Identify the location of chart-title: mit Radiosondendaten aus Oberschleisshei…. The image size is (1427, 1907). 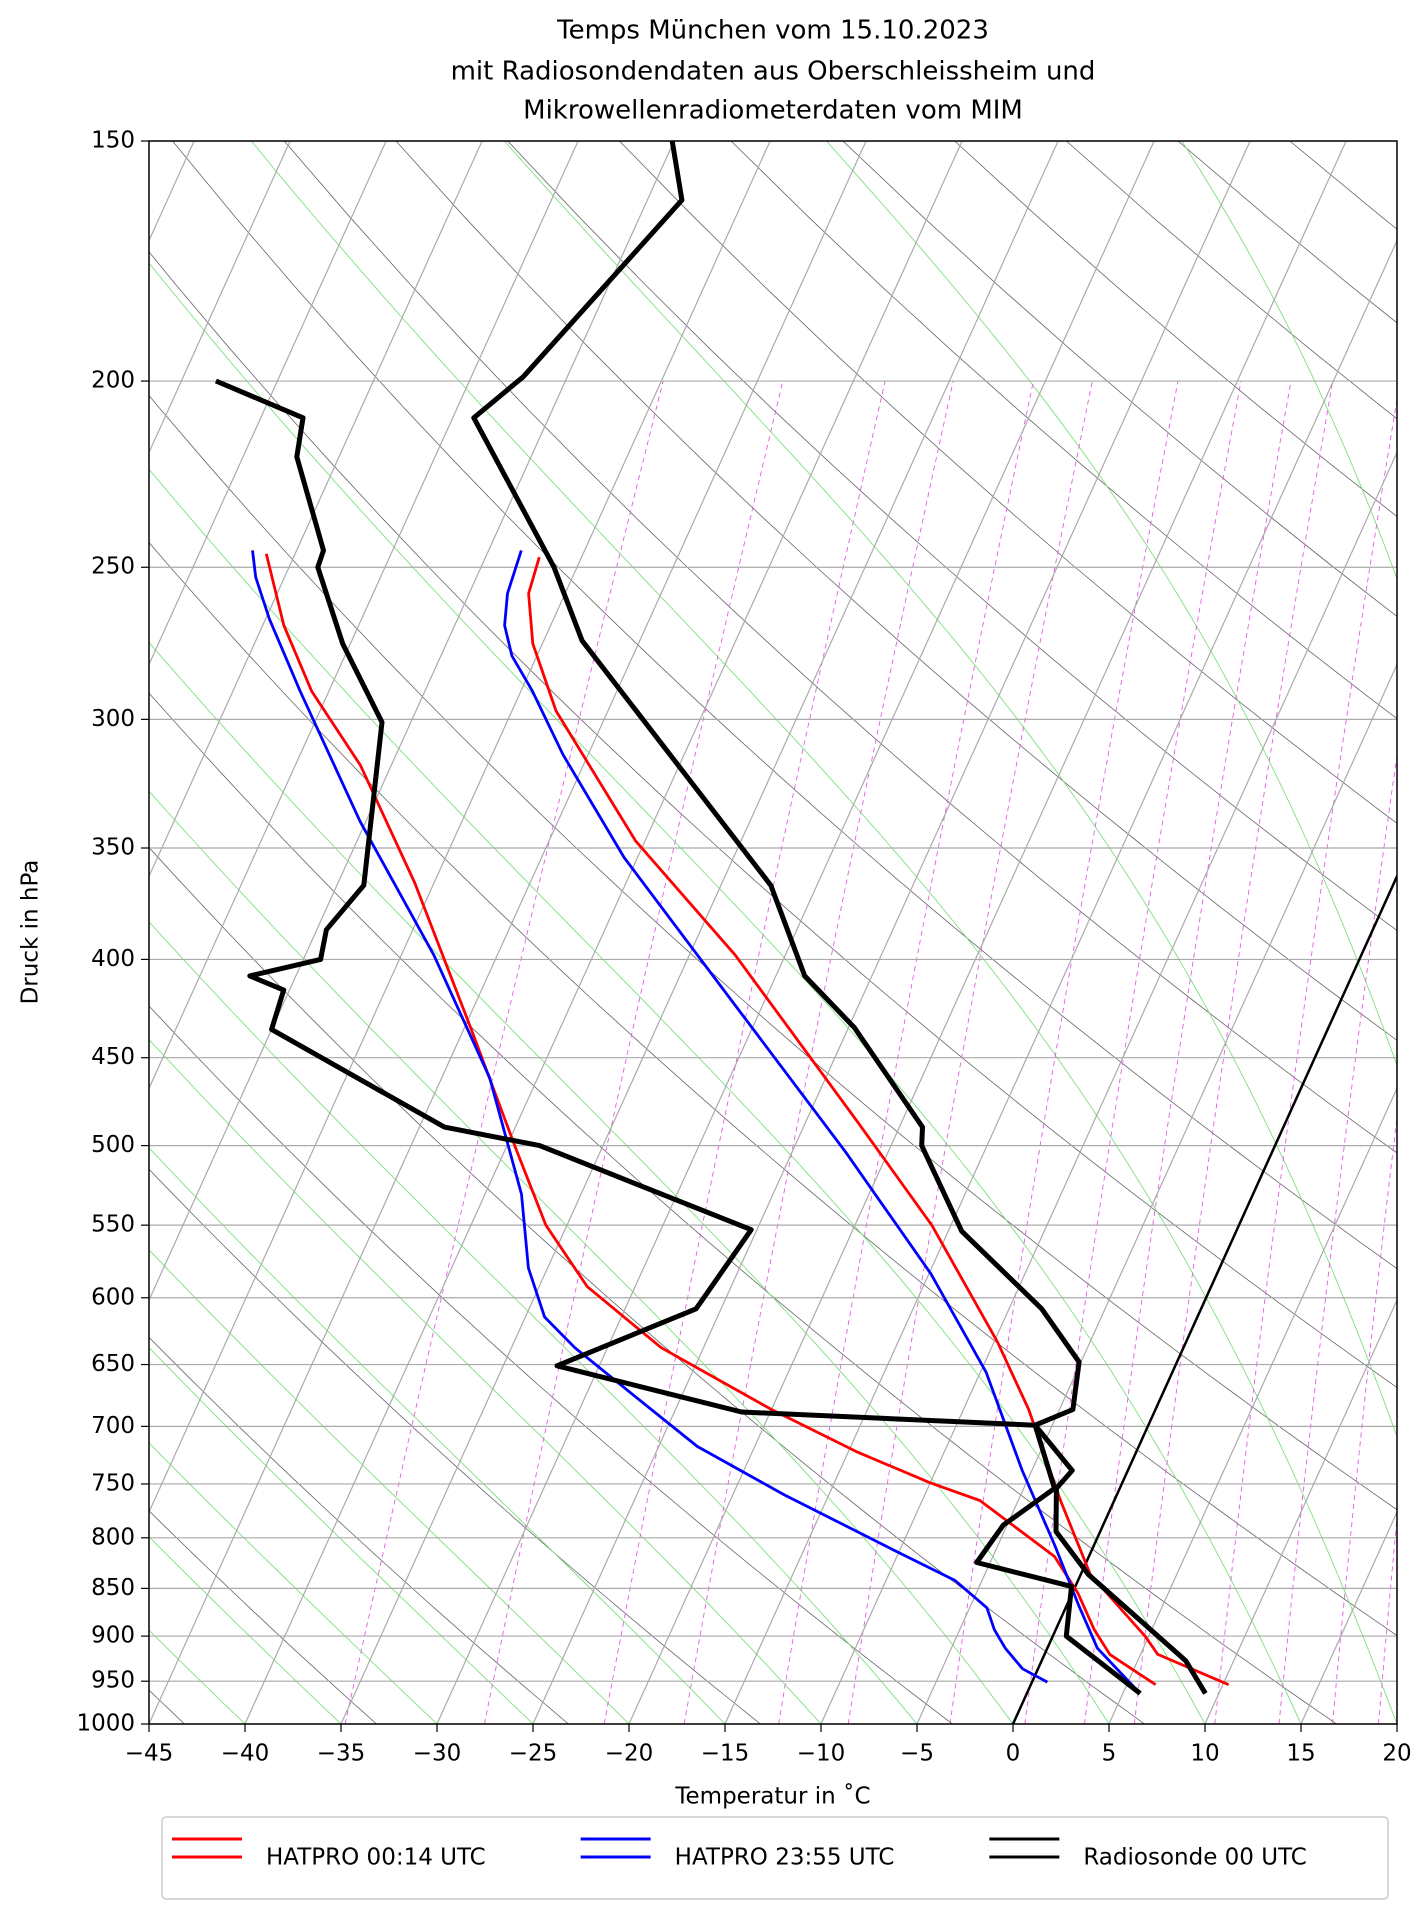
(773, 72).